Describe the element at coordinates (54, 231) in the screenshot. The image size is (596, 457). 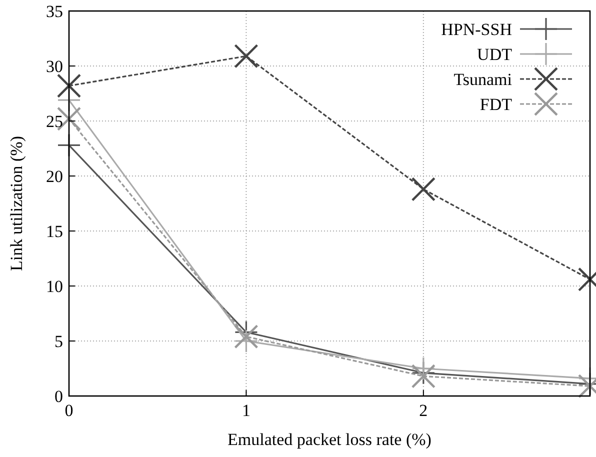
I see `y-tick-label: 15` at that location.